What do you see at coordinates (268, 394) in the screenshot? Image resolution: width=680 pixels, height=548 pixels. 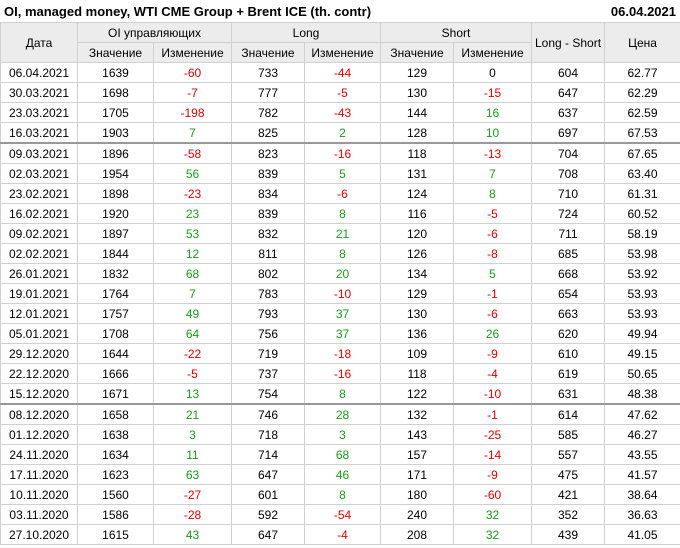 I see `table-cell: 754` at bounding box center [268, 394].